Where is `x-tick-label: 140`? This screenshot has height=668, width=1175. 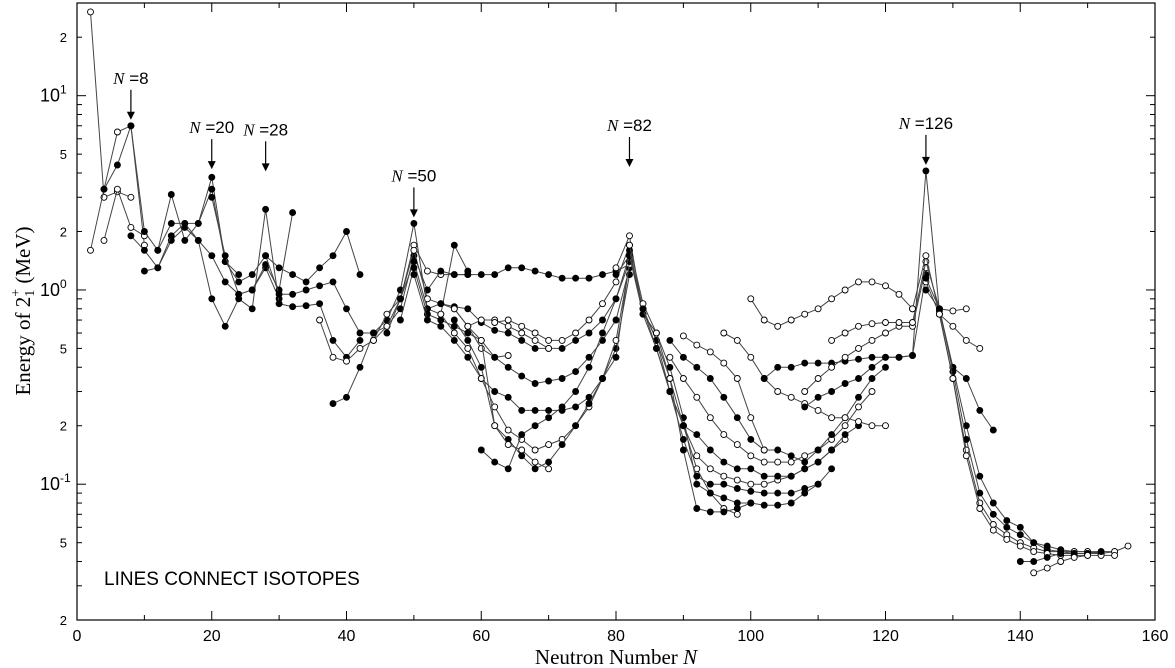
x-tick-label: 140 is located at coordinates (1020, 636).